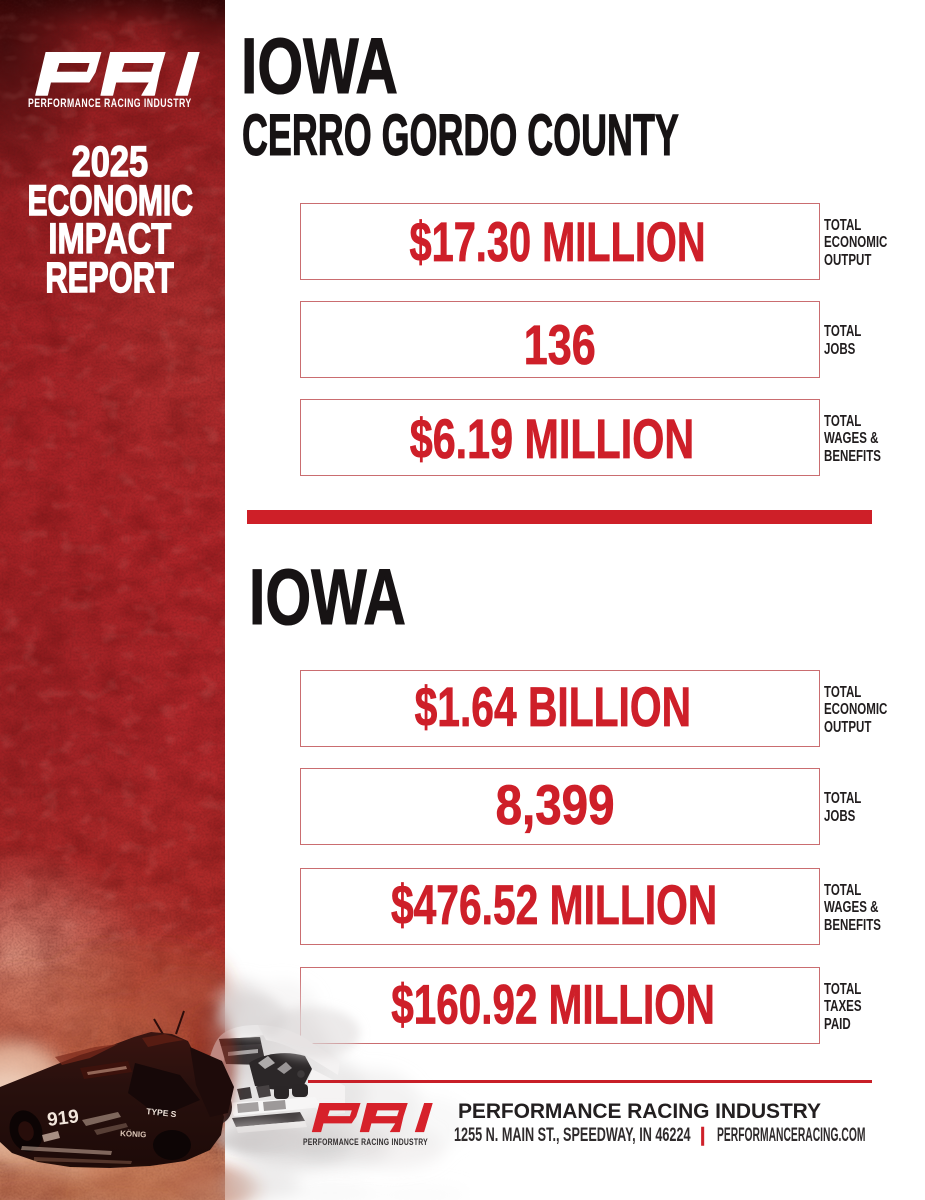 The width and height of the screenshot is (925, 1200). Describe the element at coordinates (161, 1112) in the screenshot. I see `svg-text: TYPE S` at that location.